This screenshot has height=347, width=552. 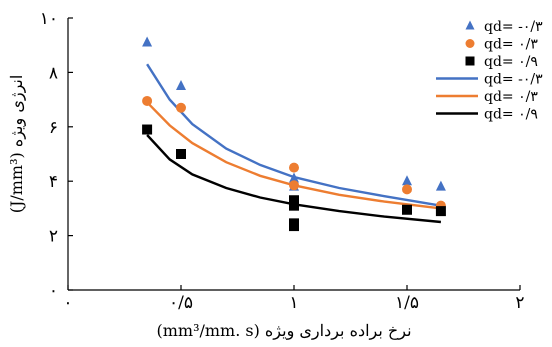 What do you see at coordinates (53, 291) in the screenshot?
I see `y-tick-label: ۰` at bounding box center [53, 291].